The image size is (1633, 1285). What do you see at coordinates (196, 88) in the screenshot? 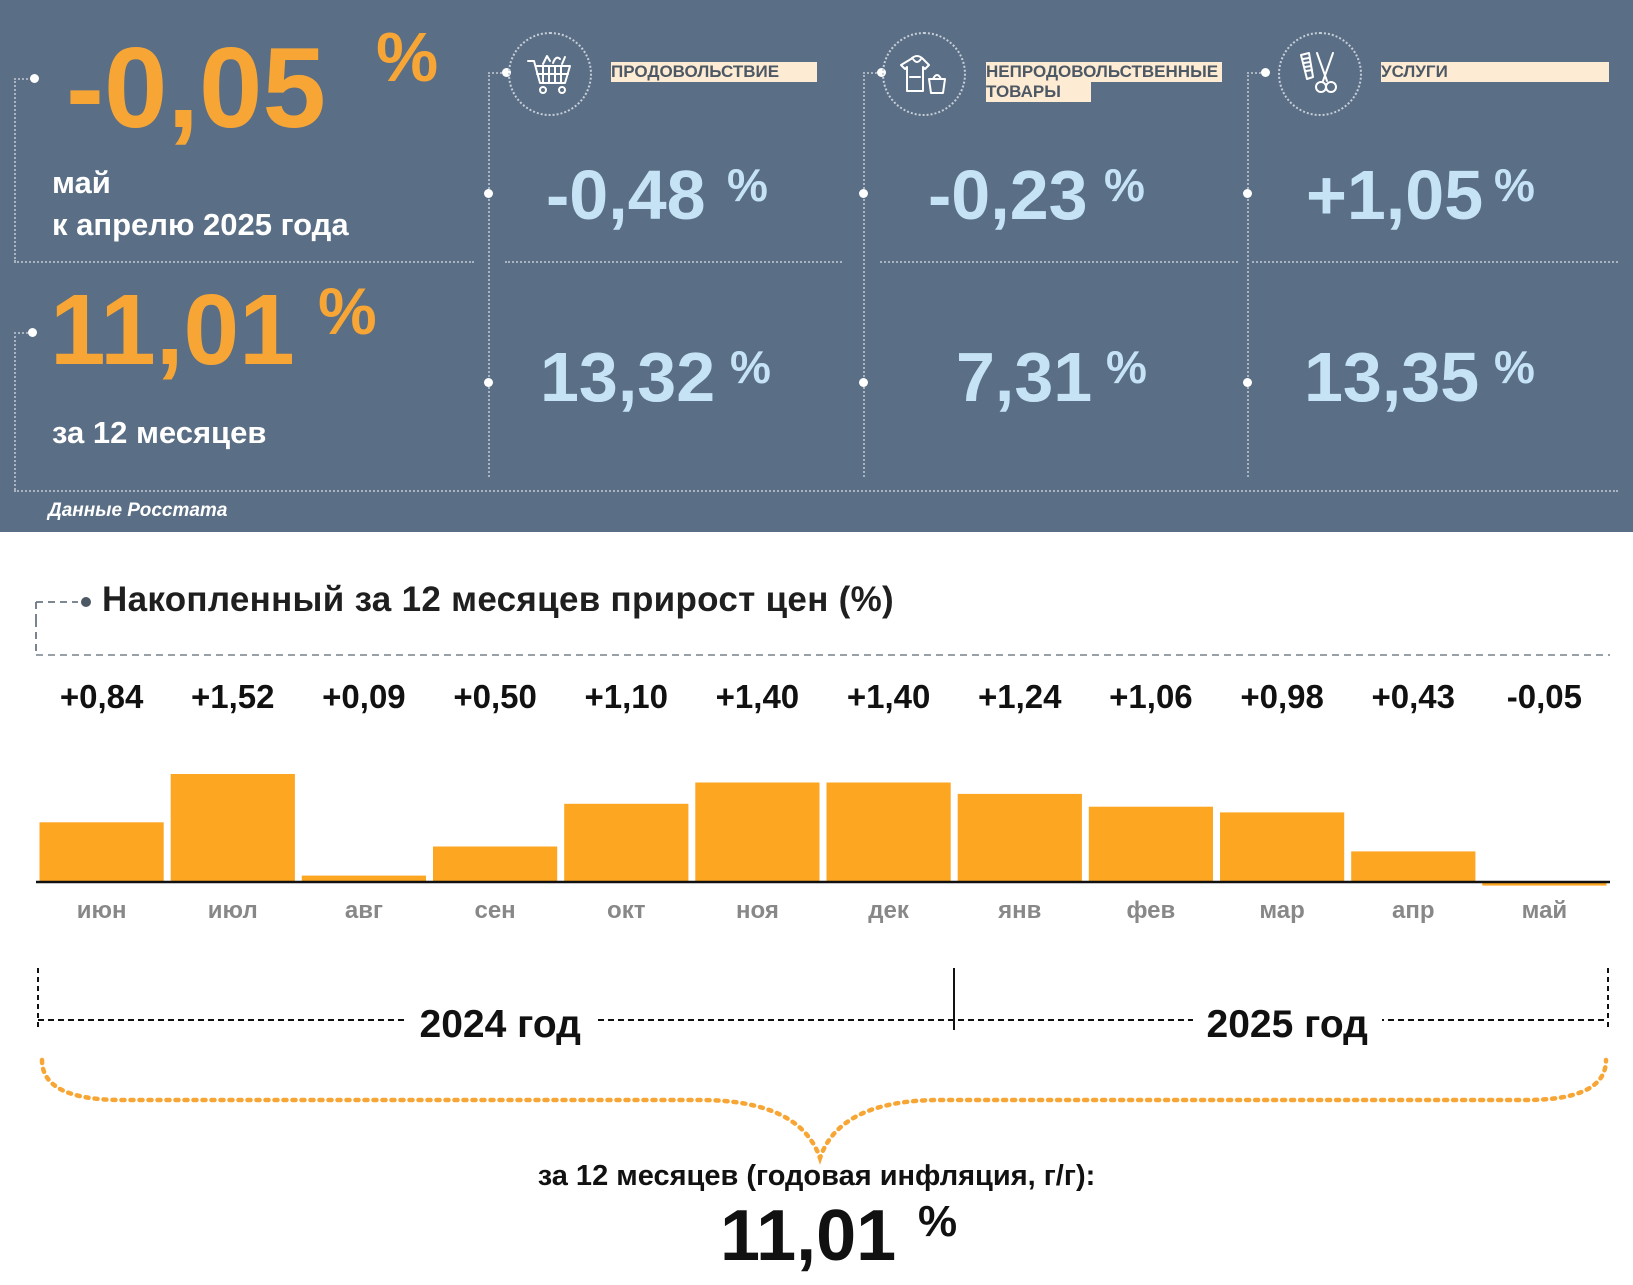
I see `monthly-value: -0,05` at bounding box center [196, 88].